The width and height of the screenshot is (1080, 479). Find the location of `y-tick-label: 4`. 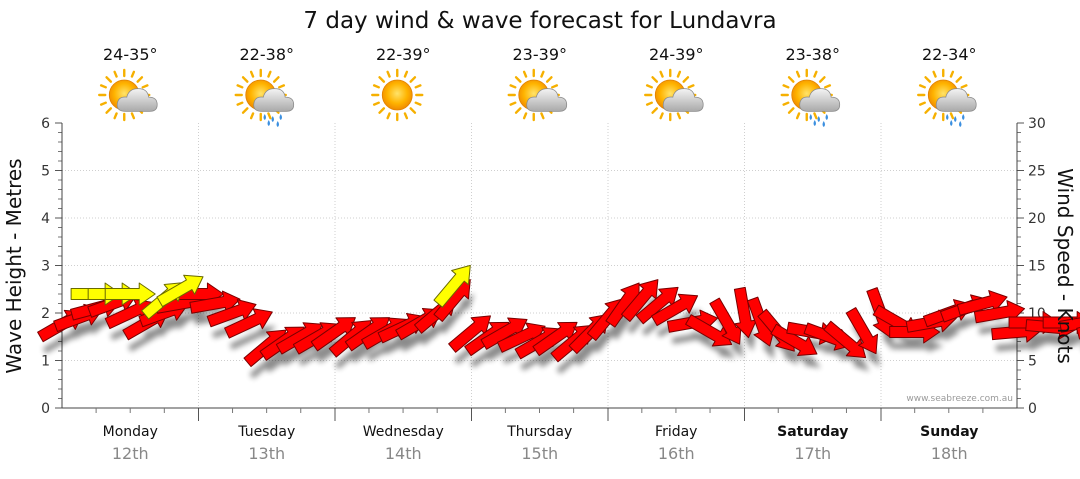

y-tick-label: 4 is located at coordinates (45, 219).